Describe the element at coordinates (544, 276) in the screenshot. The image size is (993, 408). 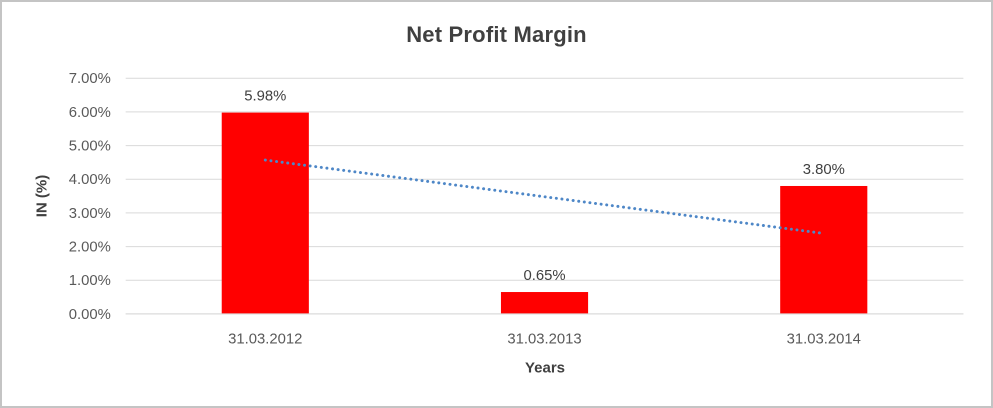
I see `bar-data-label: 0.65%` at that location.